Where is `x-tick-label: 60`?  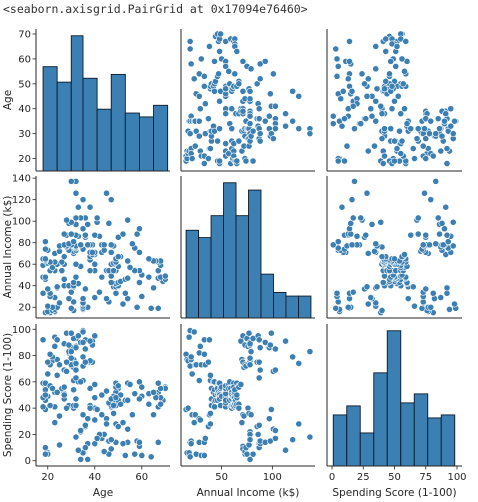
x-tick-label: 60 is located at coordinates (141, 477).